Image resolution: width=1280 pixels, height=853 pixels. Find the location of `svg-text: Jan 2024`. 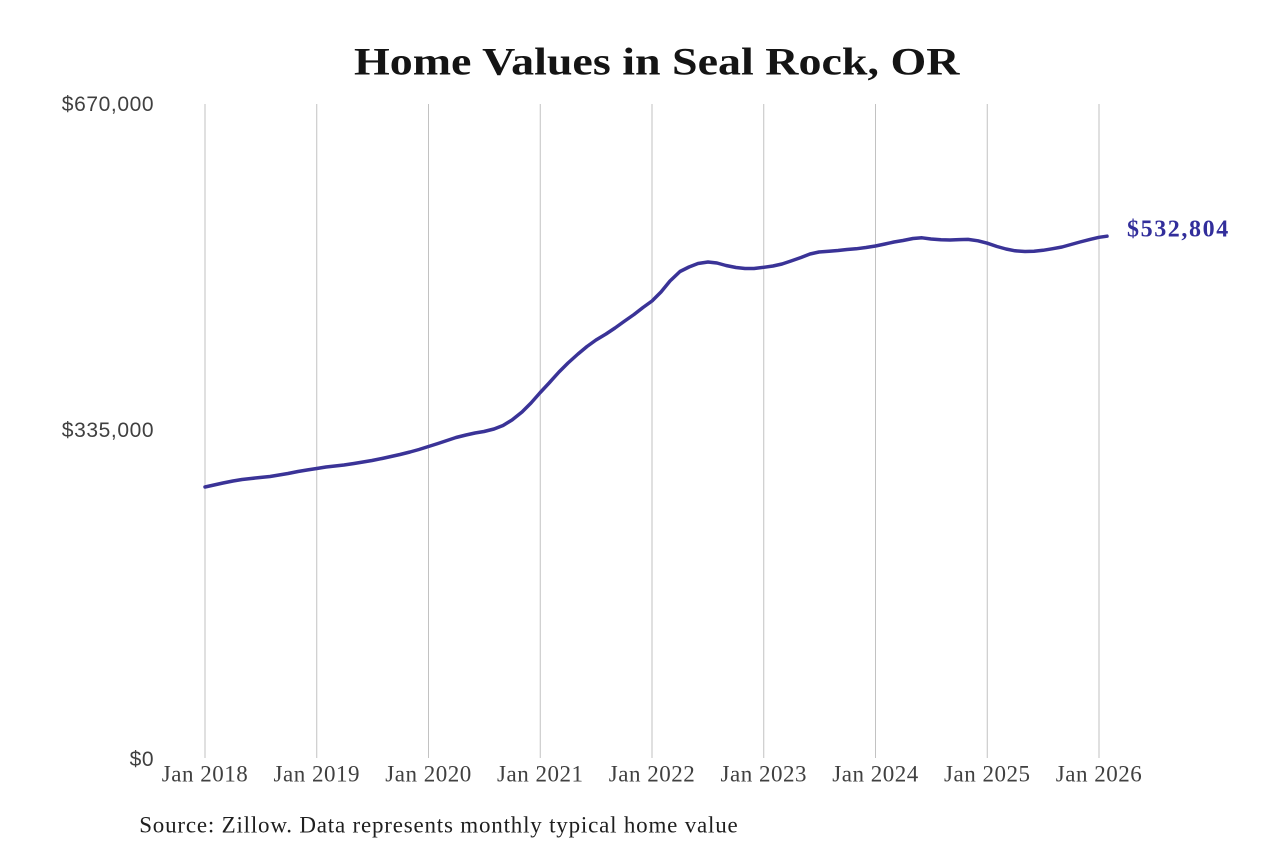

svg-text: Jan 2024 is located at coordinates (875, 774).